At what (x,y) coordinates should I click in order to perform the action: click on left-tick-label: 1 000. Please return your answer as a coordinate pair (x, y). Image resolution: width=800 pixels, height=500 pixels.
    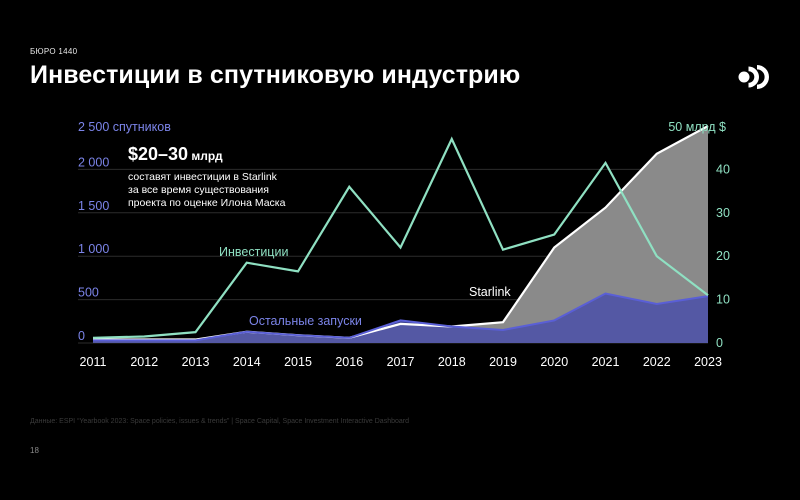
    Looking at the image, I should click on (93, 249).